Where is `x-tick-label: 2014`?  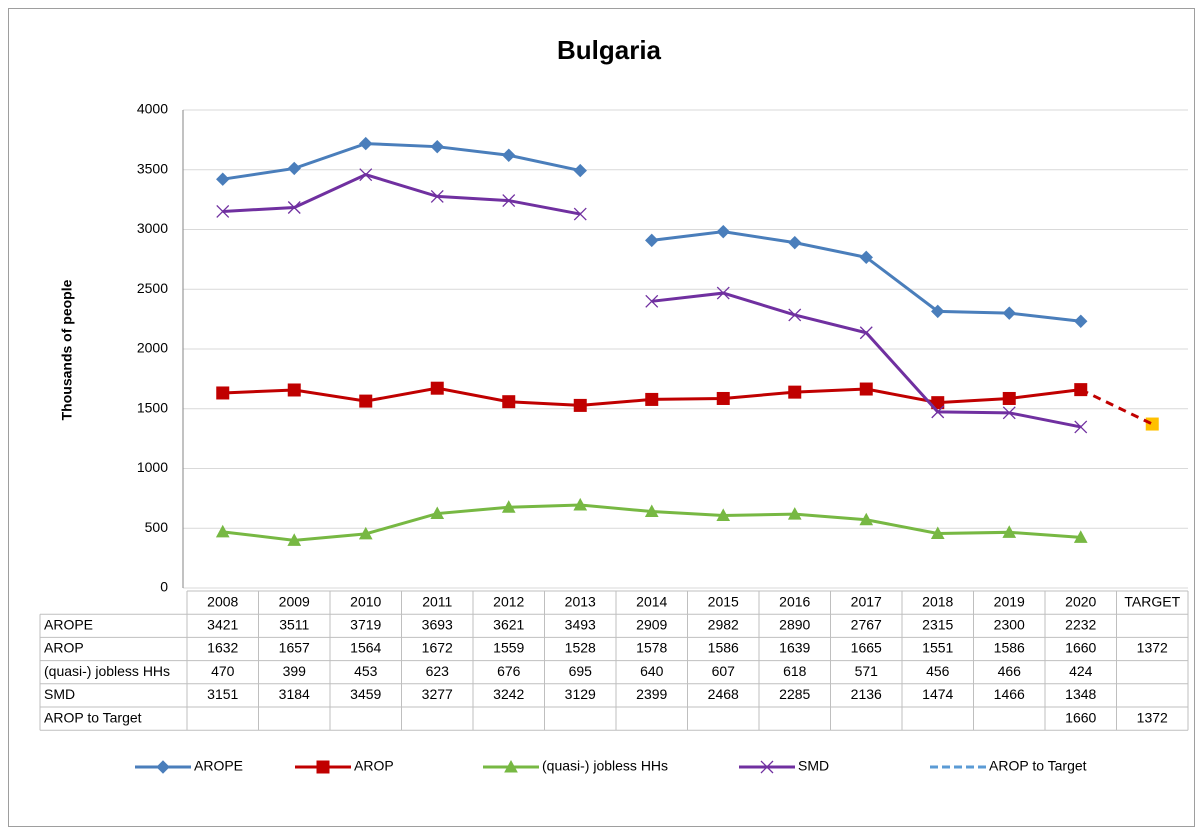
x-tick-label: 2014 is located at coordinates (651, 601).